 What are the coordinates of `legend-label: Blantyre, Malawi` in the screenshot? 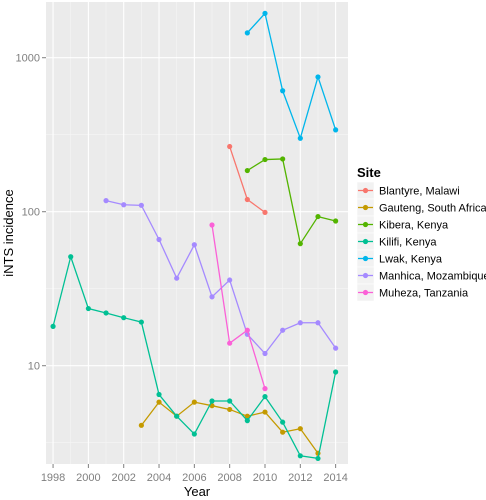 It's located at (419, 192).